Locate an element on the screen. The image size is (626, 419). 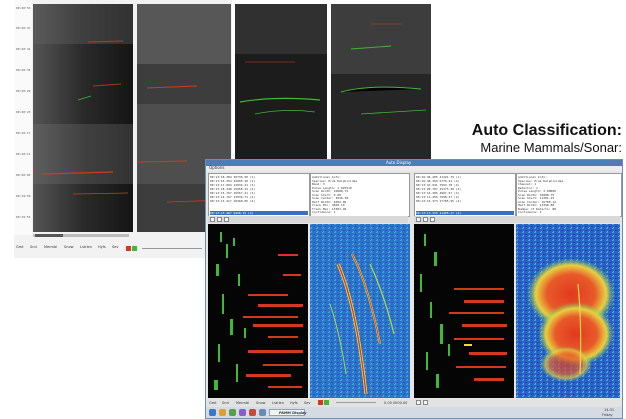
detection-spectrogram-right is located at coordinates (464, 311).